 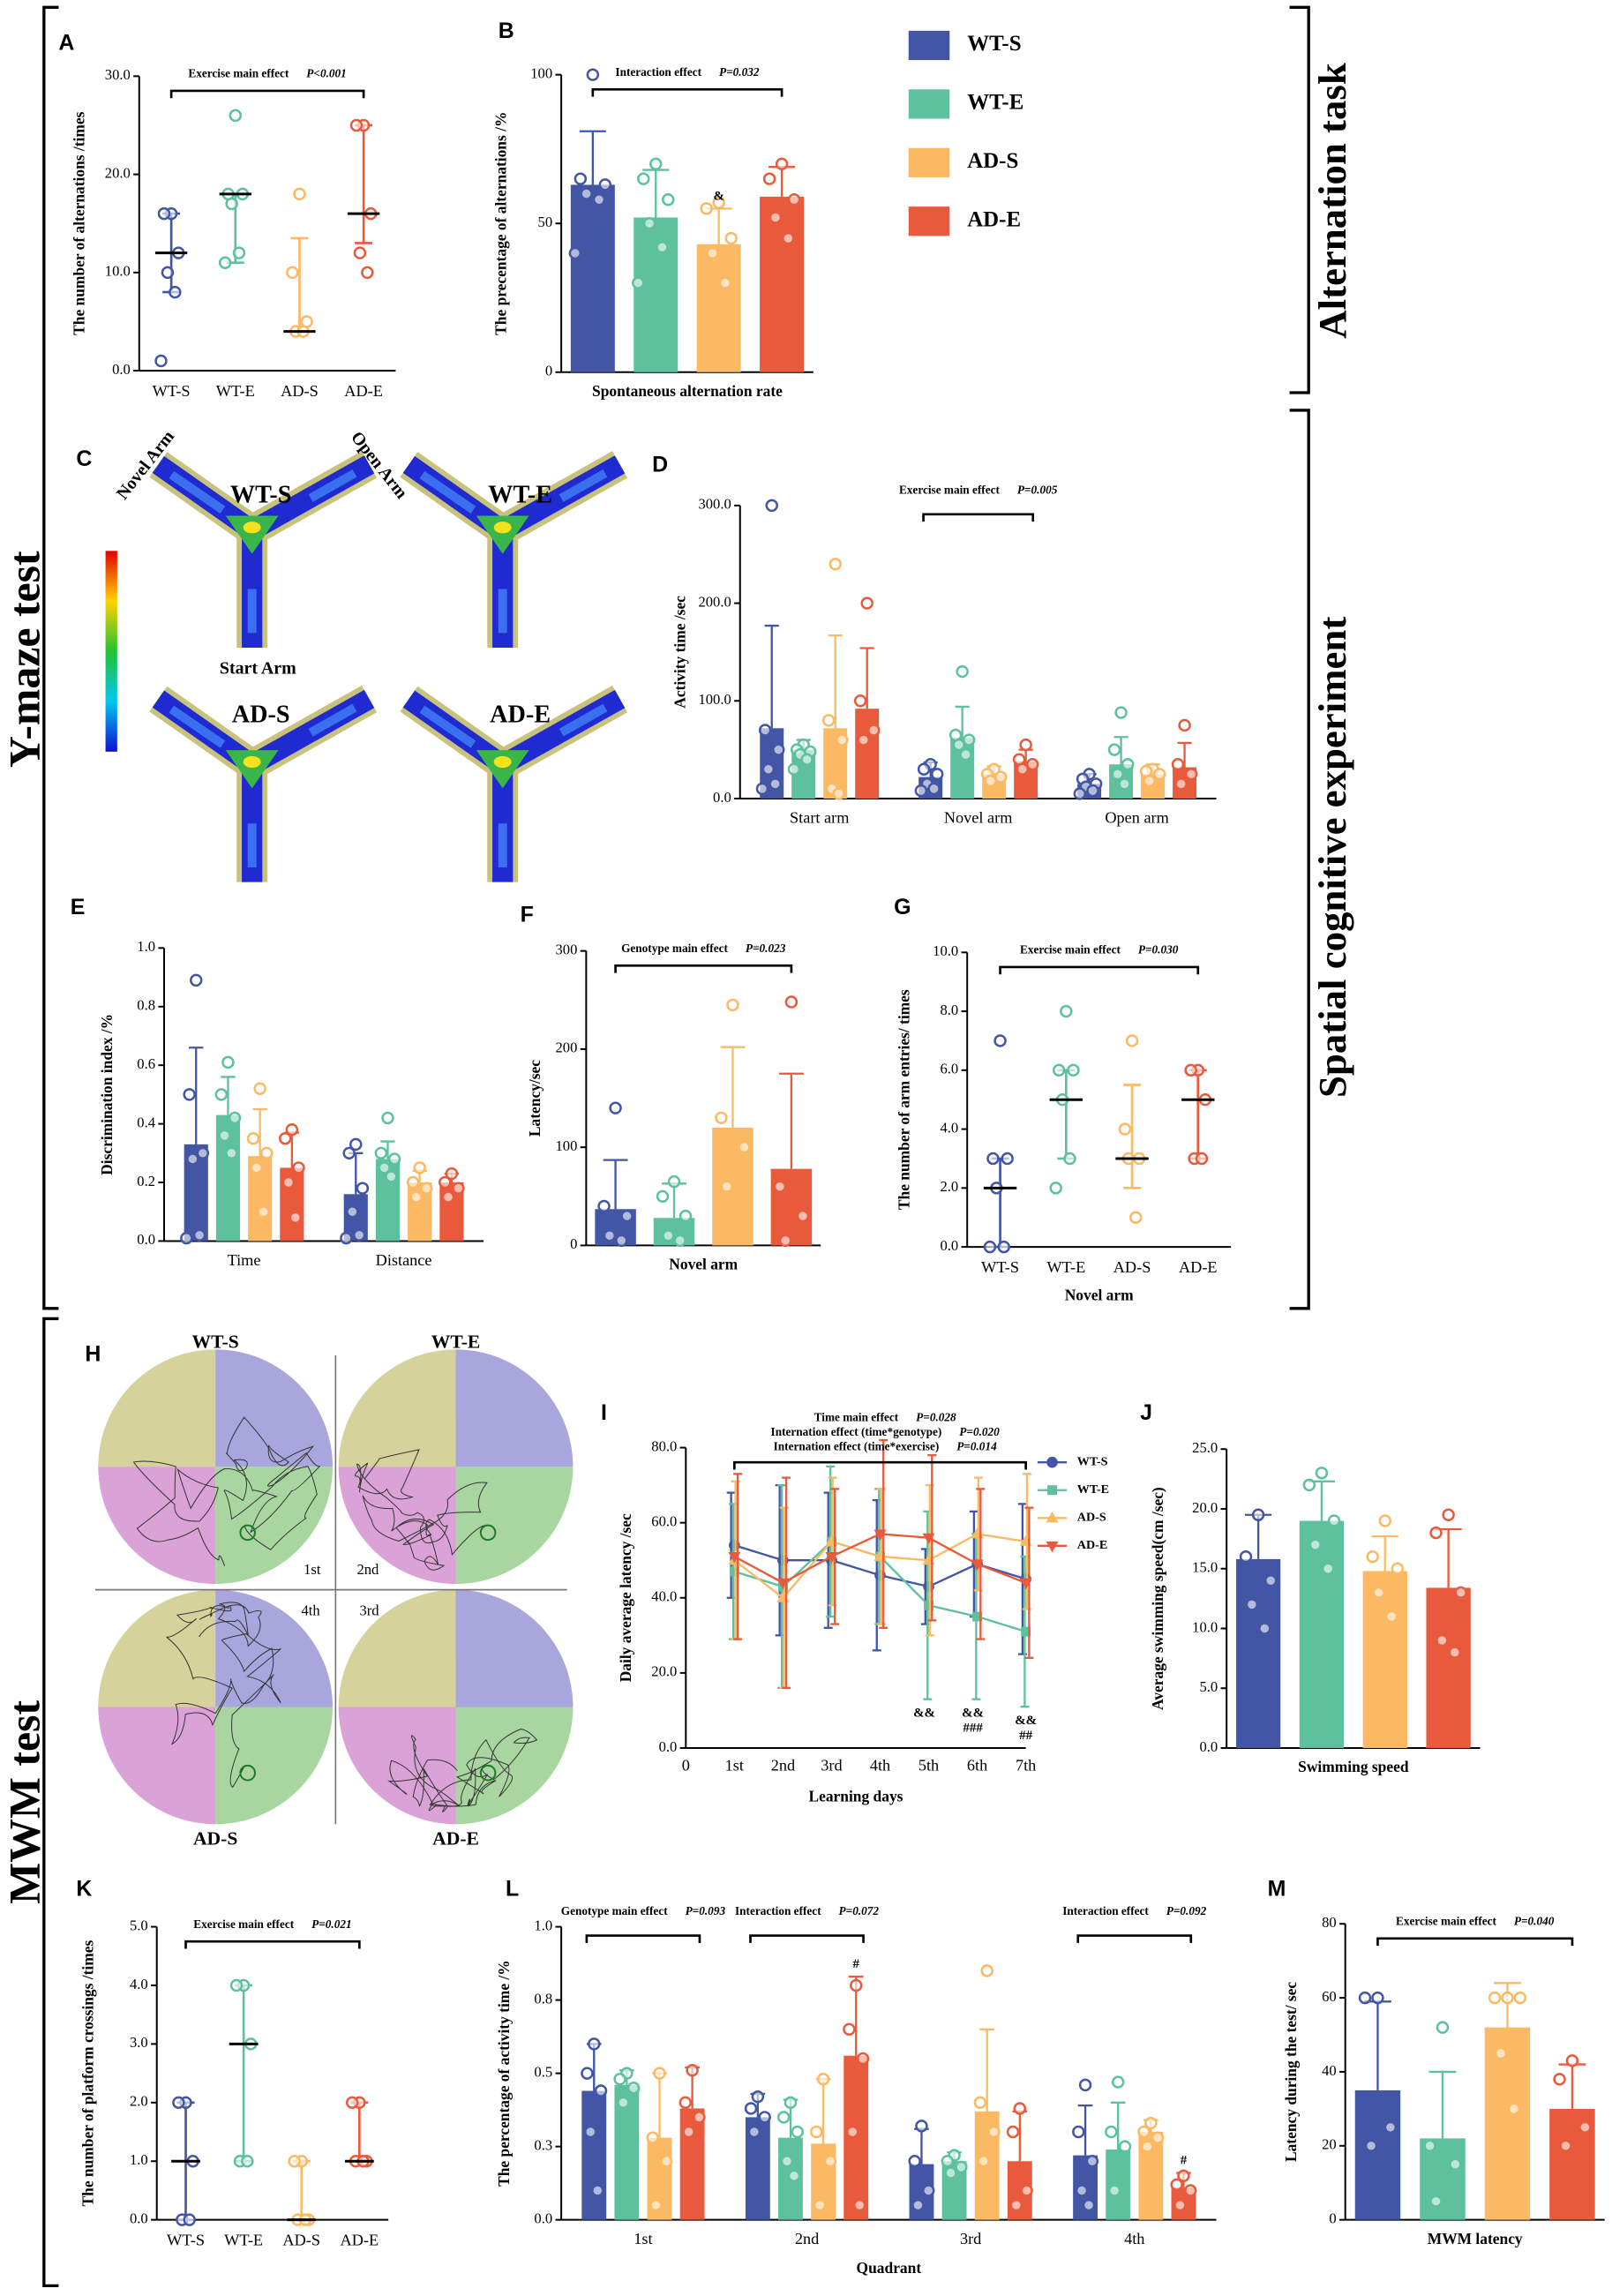 What do you see at coordinates (84, 458) in the screenshot?
I see `panel-label: C` at bounding box center [84, 458].